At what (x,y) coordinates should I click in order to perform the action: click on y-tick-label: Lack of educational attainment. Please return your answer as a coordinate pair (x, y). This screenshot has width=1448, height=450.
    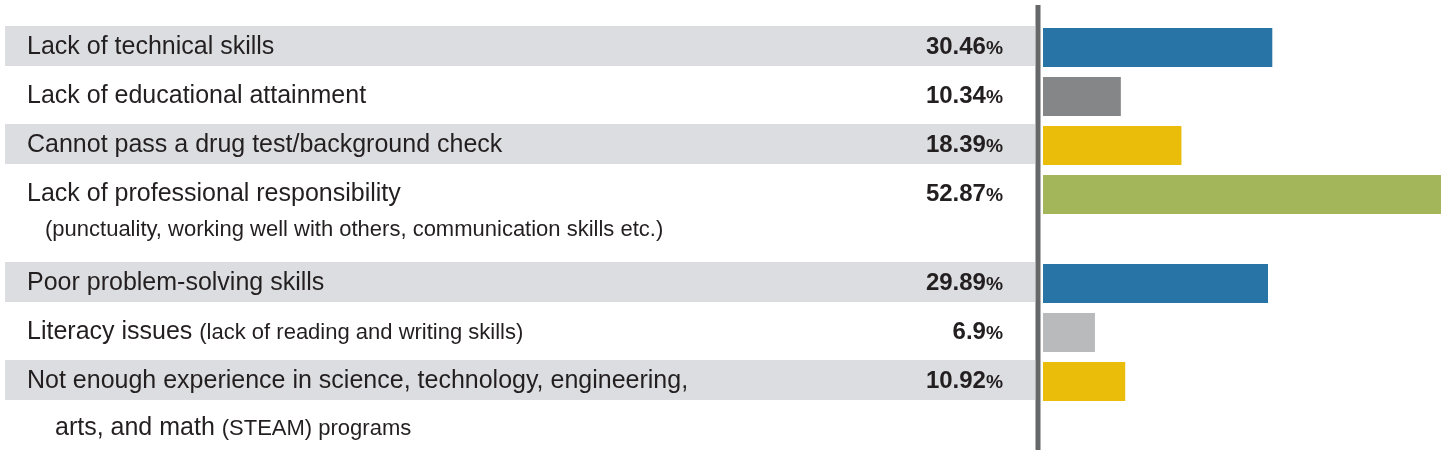
    Looking at the image, I should click on (197, 94).